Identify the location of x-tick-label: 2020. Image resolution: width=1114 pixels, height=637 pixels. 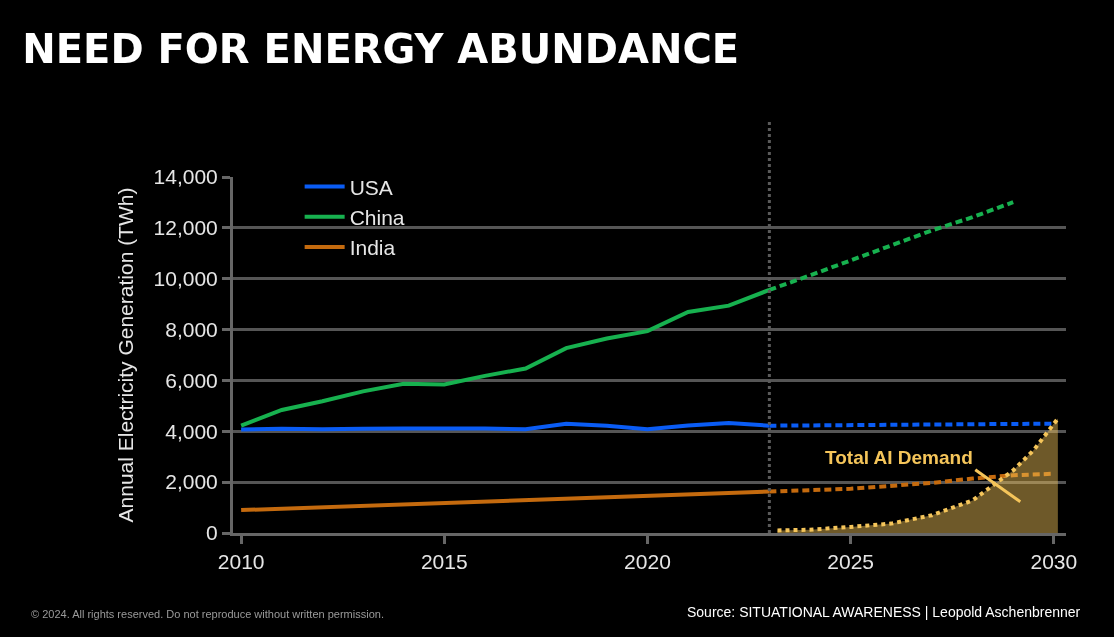
(647, 562).